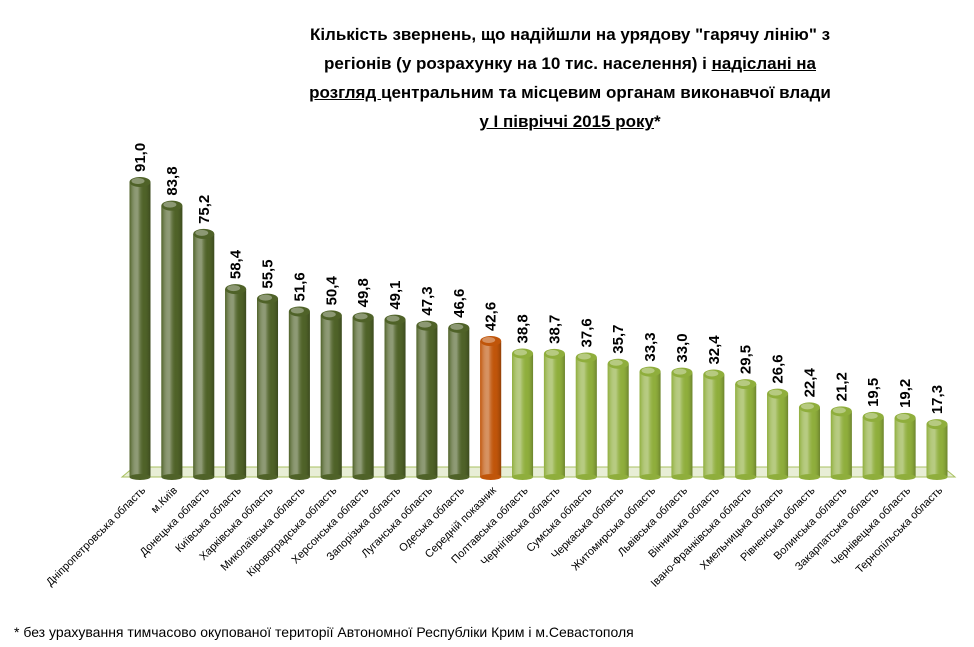 The image size is (974, 647). Describe the element at coordinates (427, 300) in the screenshot. I see `bar-value-label: 47,3` at that location.